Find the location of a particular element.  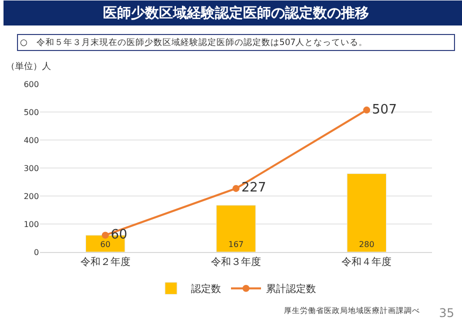

y-tick-label: 400 is located at coordinates (31, 140).